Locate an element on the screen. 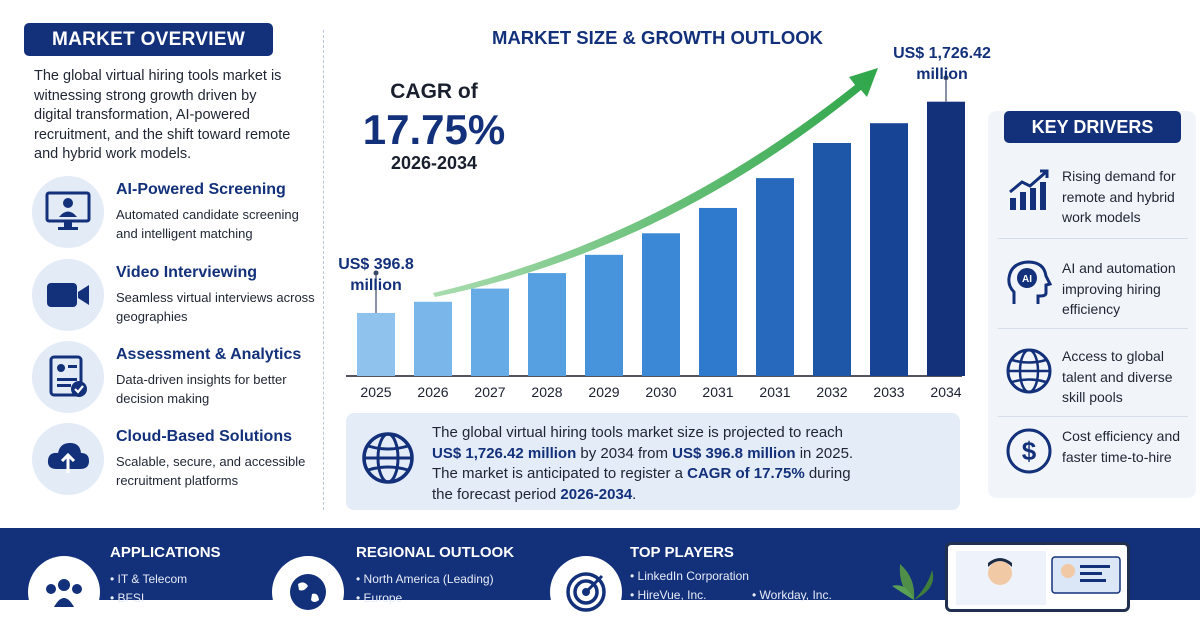  start-leader-dot is located at coordinates (376, 273).